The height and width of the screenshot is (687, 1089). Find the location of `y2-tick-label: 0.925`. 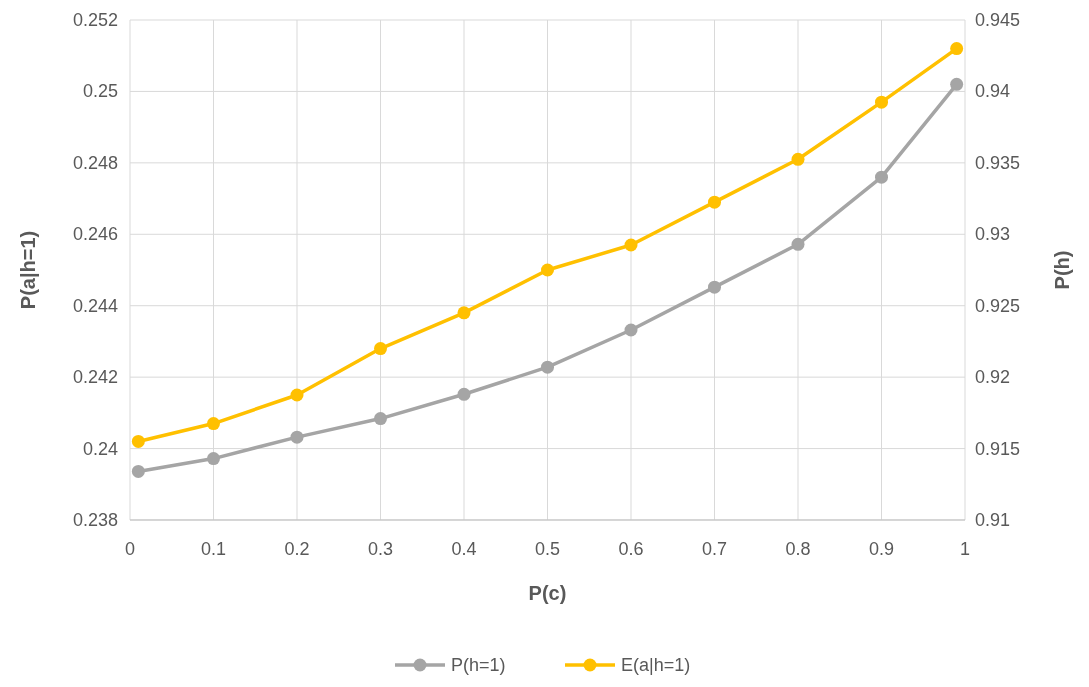

y2-tick-label: 0.925 is located at coordinates (998, 305).